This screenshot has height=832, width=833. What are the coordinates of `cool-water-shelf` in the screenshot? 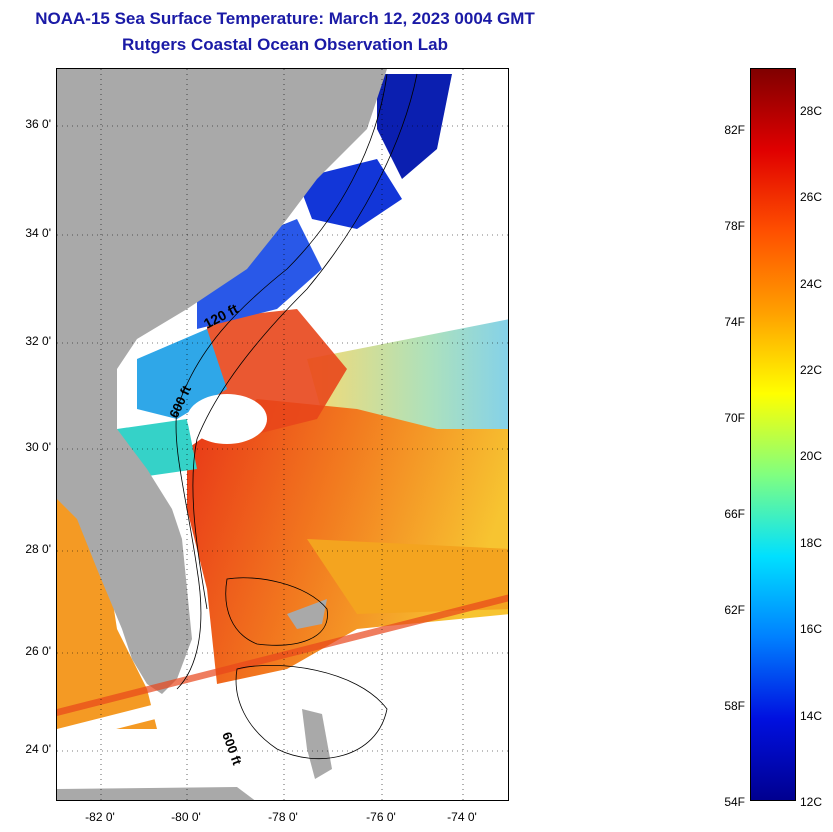 It's located at (182, 374).